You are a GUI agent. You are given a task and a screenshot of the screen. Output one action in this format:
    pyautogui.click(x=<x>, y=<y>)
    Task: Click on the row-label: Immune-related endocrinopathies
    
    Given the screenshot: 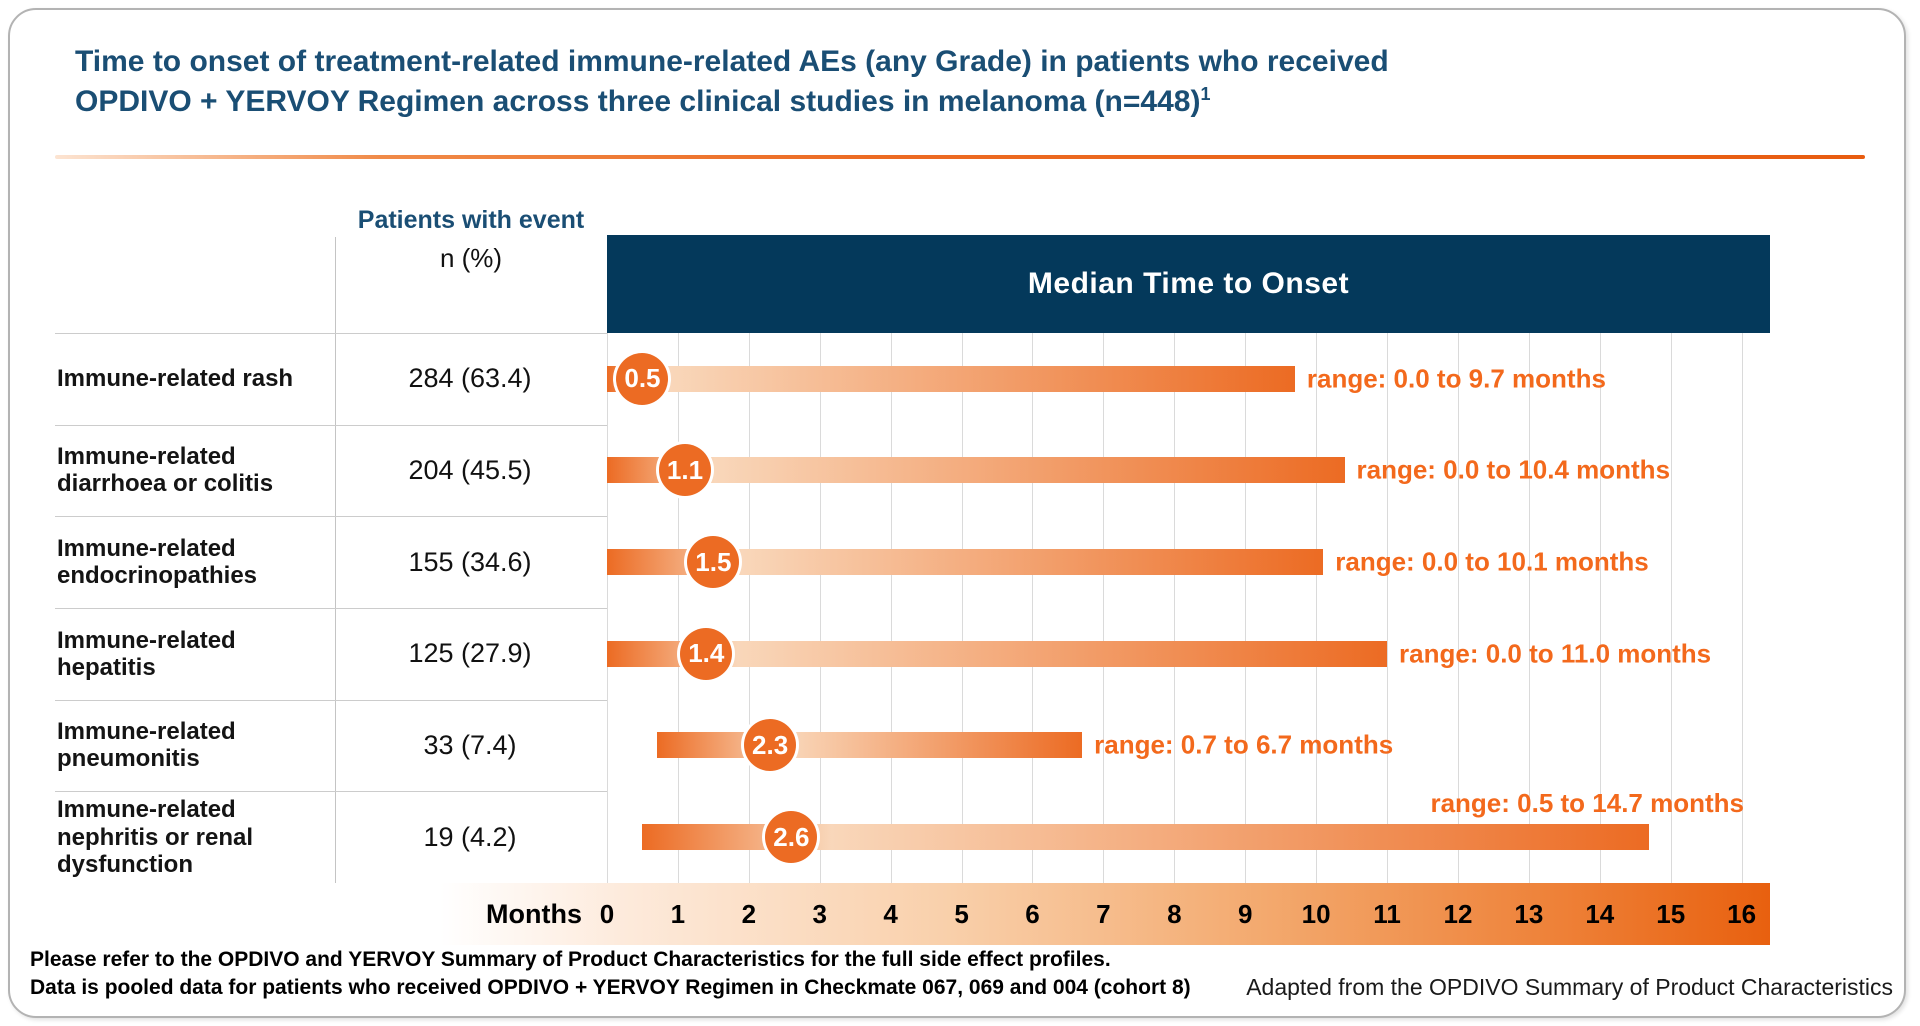 What is the action you would take?
    pyautogui.click(x=157, y=562)
    